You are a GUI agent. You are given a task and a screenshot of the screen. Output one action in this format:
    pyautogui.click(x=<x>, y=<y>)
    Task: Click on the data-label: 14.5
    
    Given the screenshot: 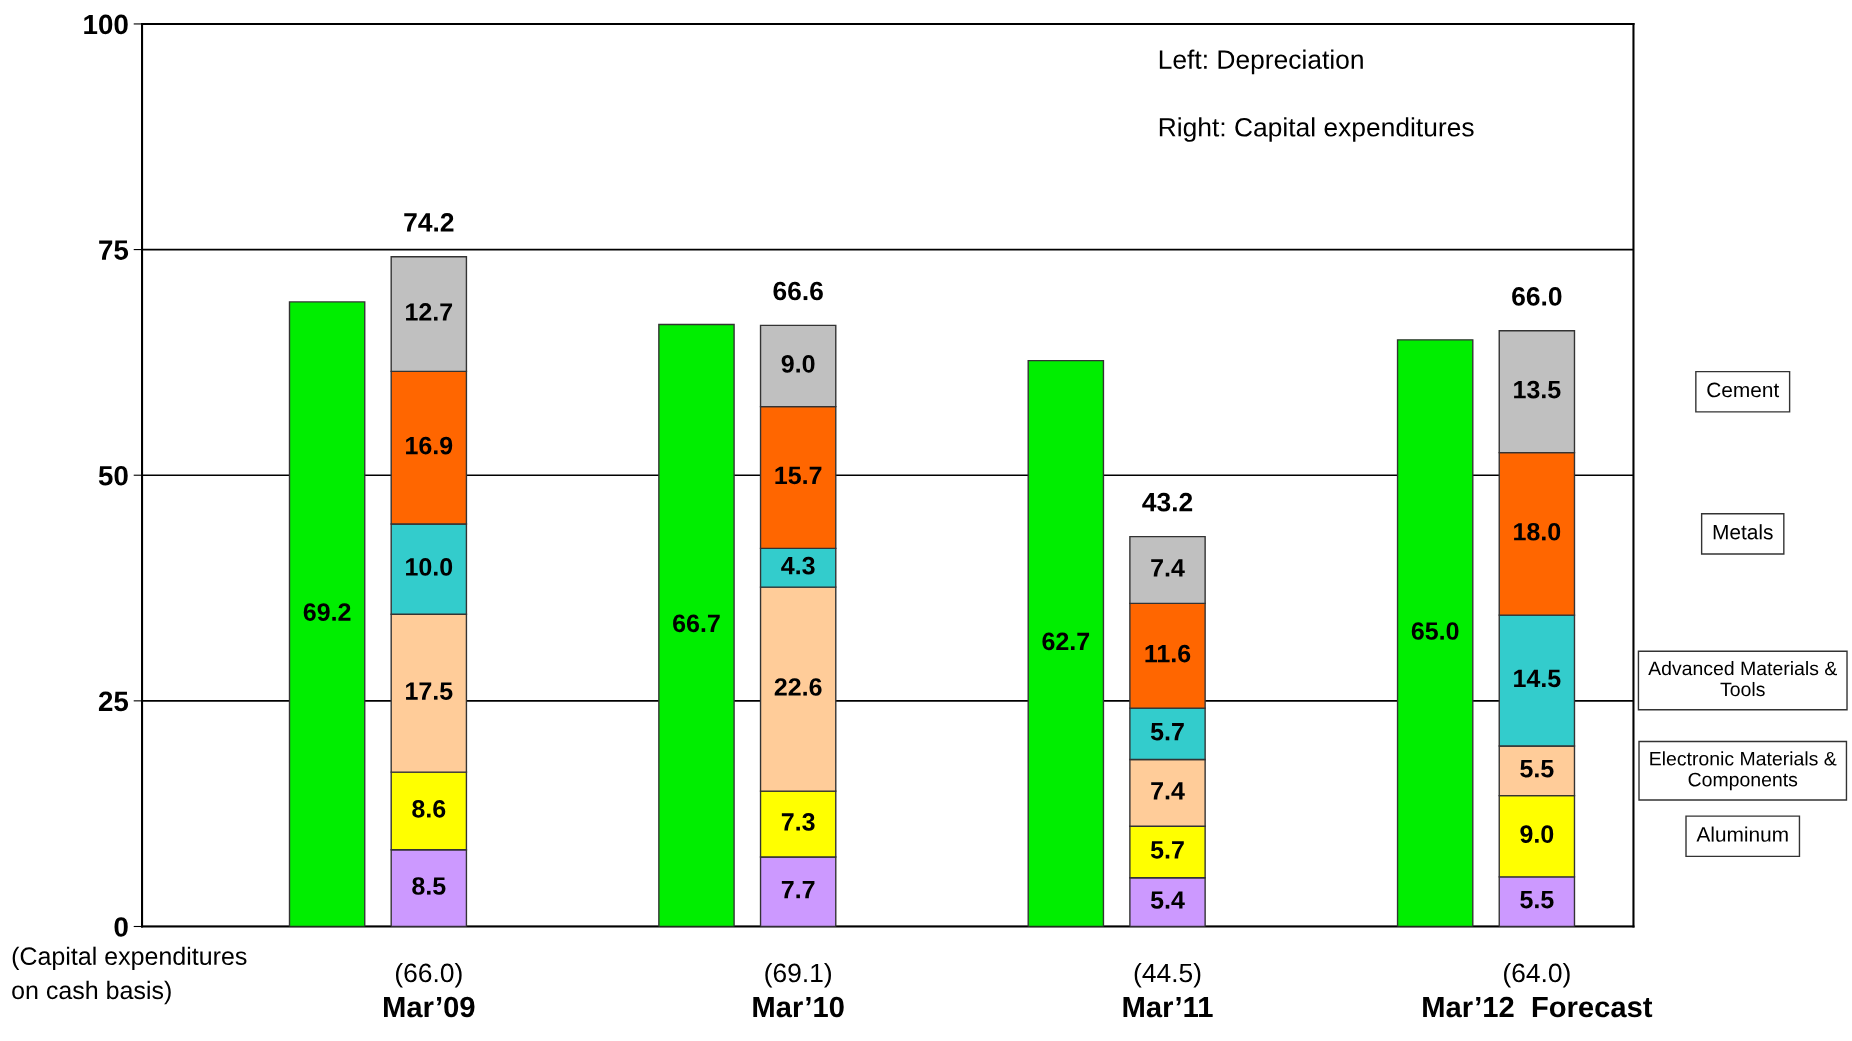 What is the action you would take?
    pyautogui.click(x=1537, y=678)
    